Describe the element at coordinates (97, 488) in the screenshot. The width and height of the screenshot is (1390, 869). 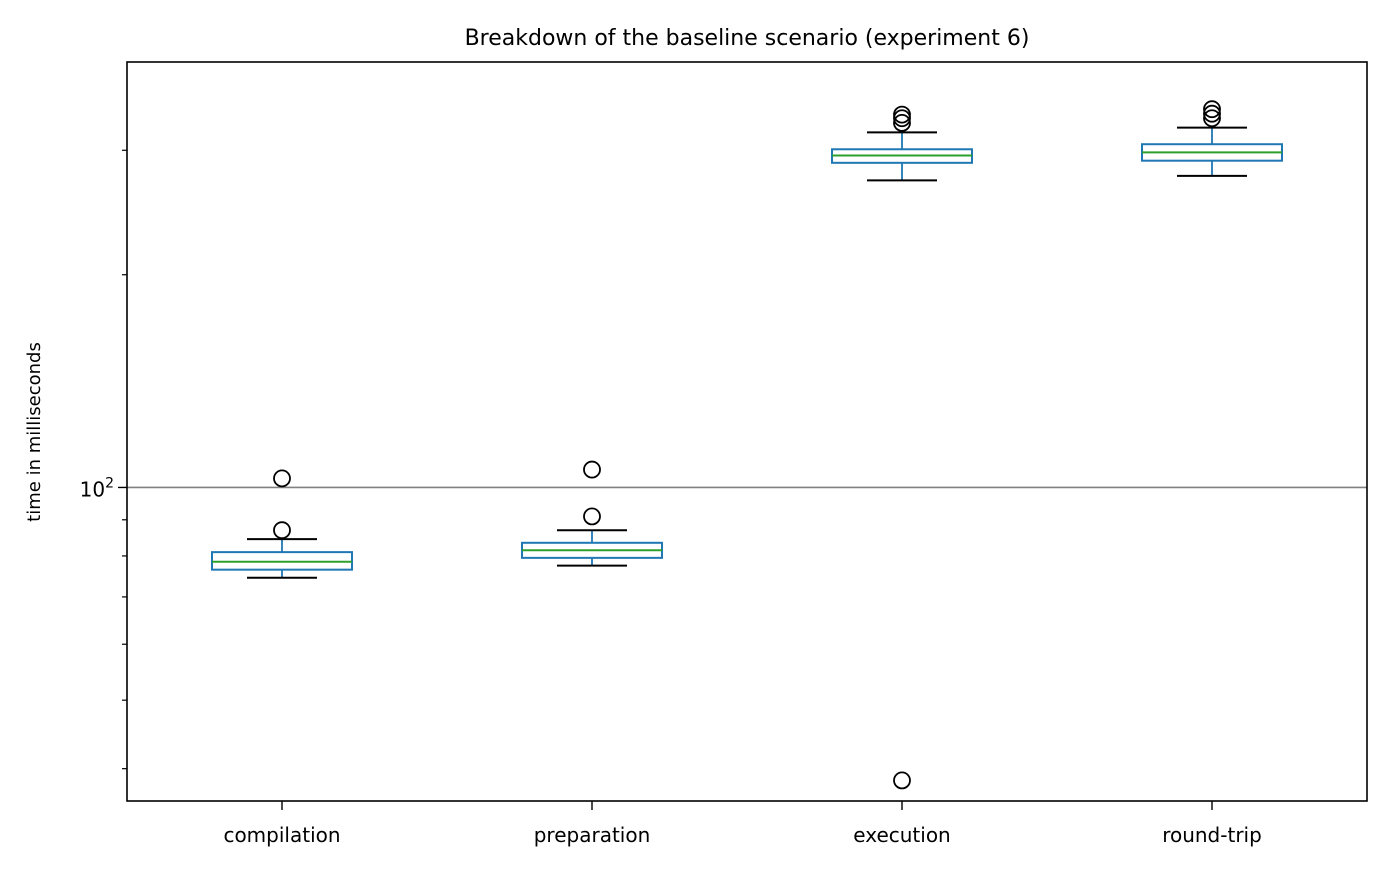
I see `y-tick-label: 102` at that location.